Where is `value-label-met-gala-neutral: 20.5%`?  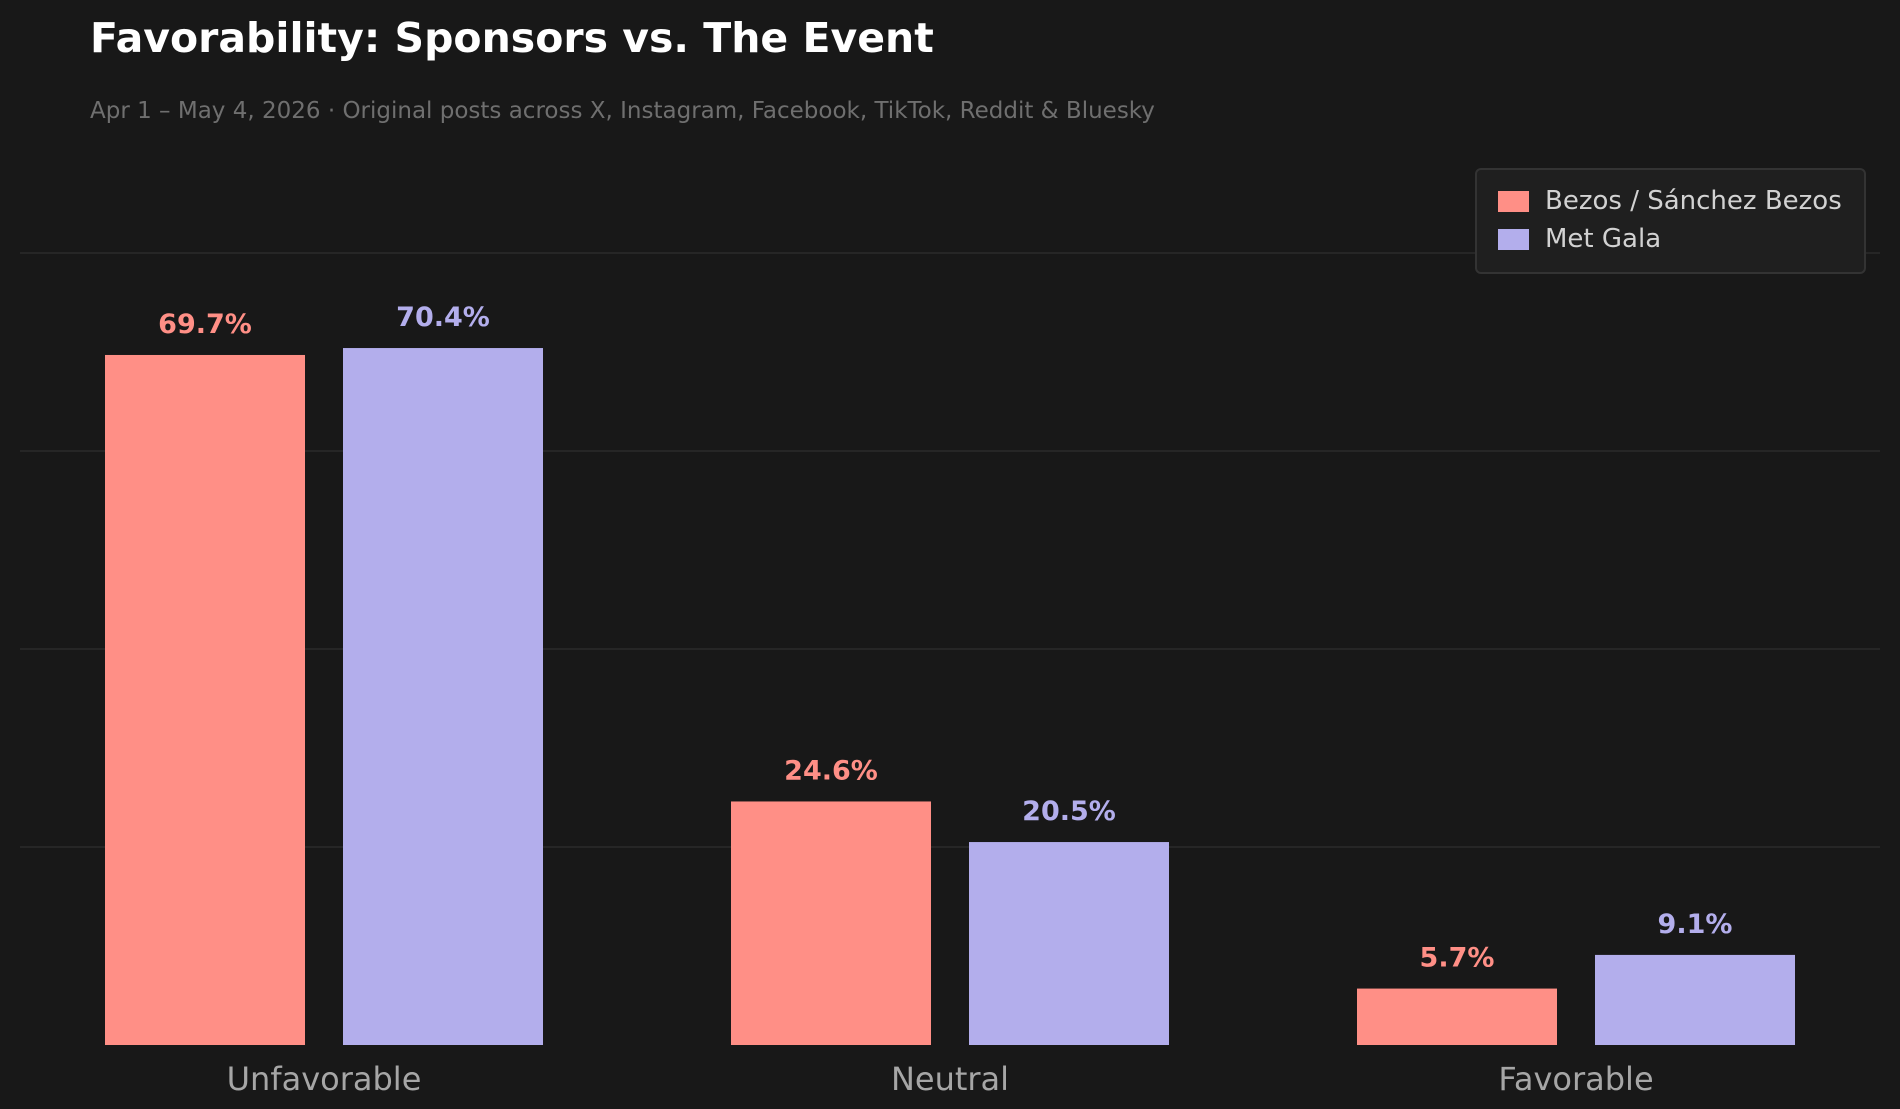
value-label-met-gala-neutral: 20.5% is located at coordinates (1069, 811).